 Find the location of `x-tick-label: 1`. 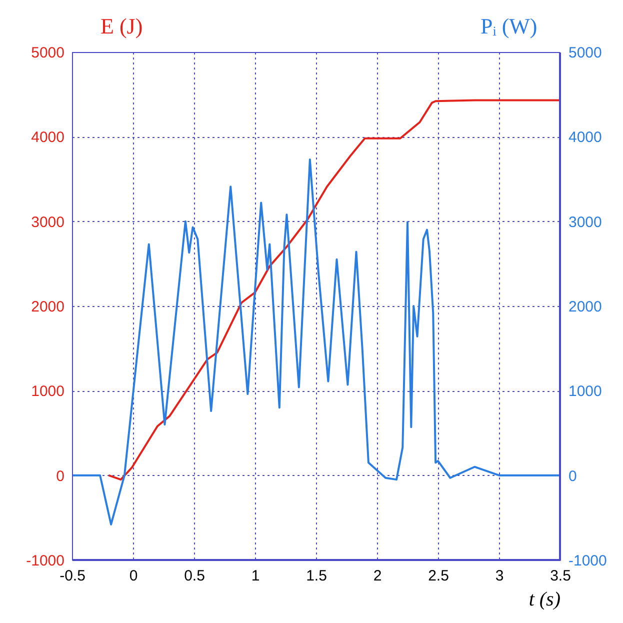

x-tick-label: 1 is located at coordinates (255, 576).